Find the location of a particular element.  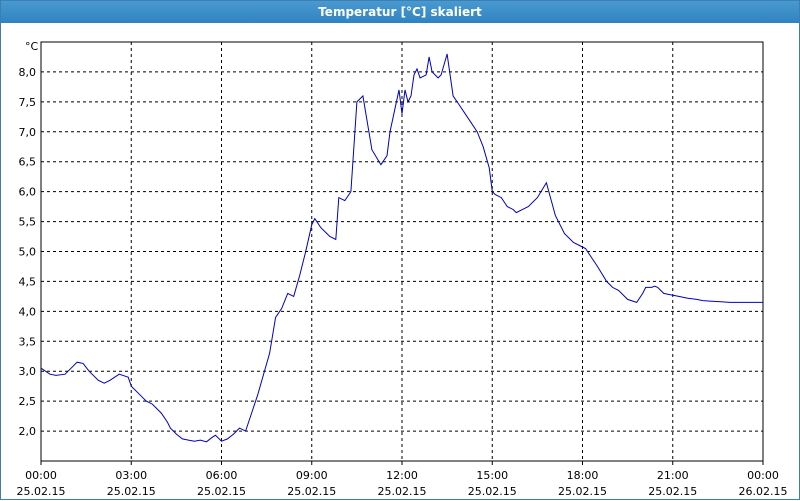

x-tick-date-label: 26.02.15 is located at coordinates (763, 491).